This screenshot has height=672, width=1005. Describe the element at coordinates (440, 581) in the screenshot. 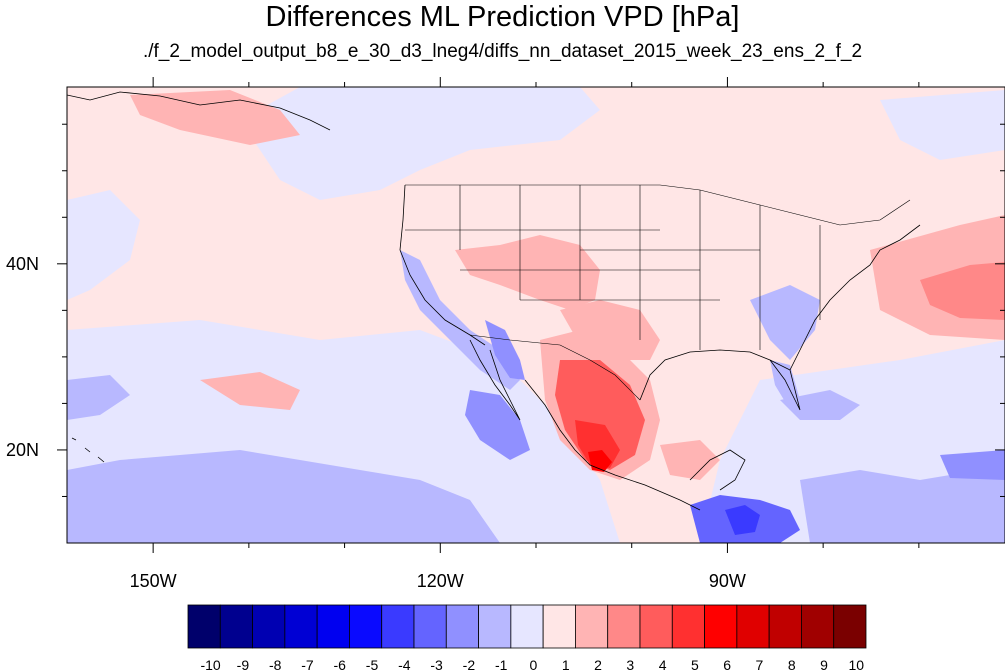

I see `lon-tick-label: 120W` at that location.